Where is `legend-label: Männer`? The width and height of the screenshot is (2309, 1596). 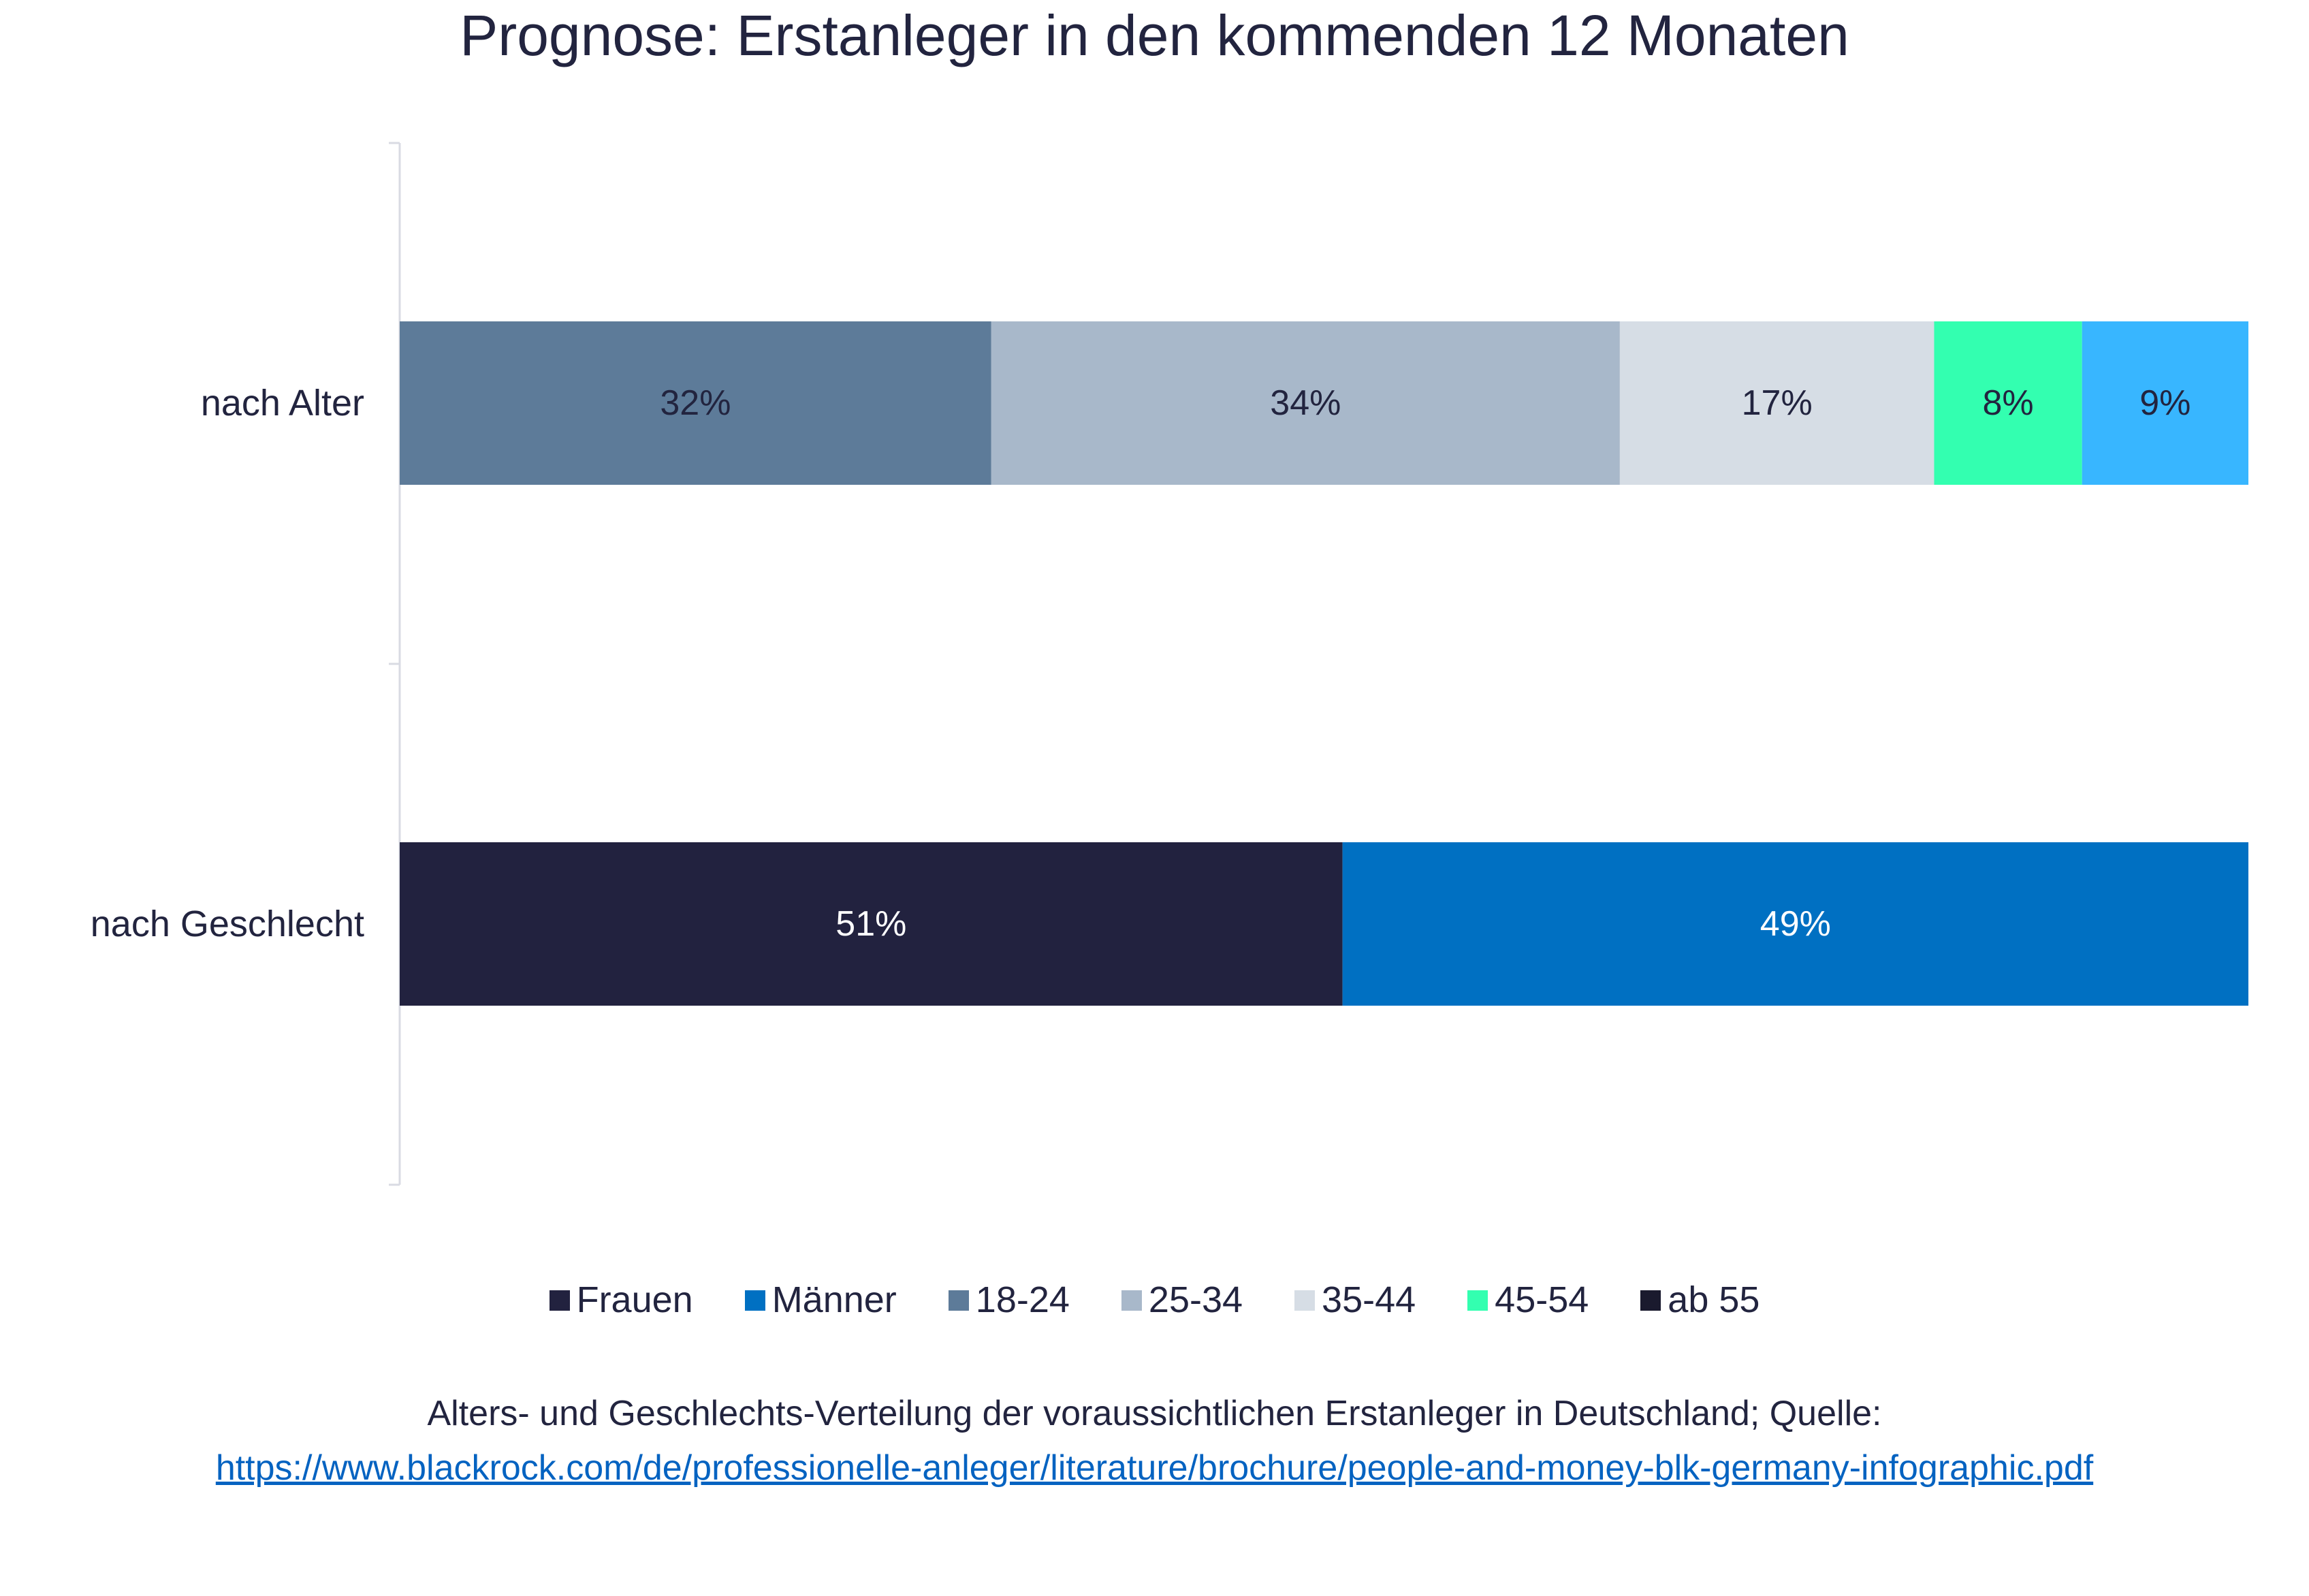 legend-label: Männer is located at coordinates (834, 1300).